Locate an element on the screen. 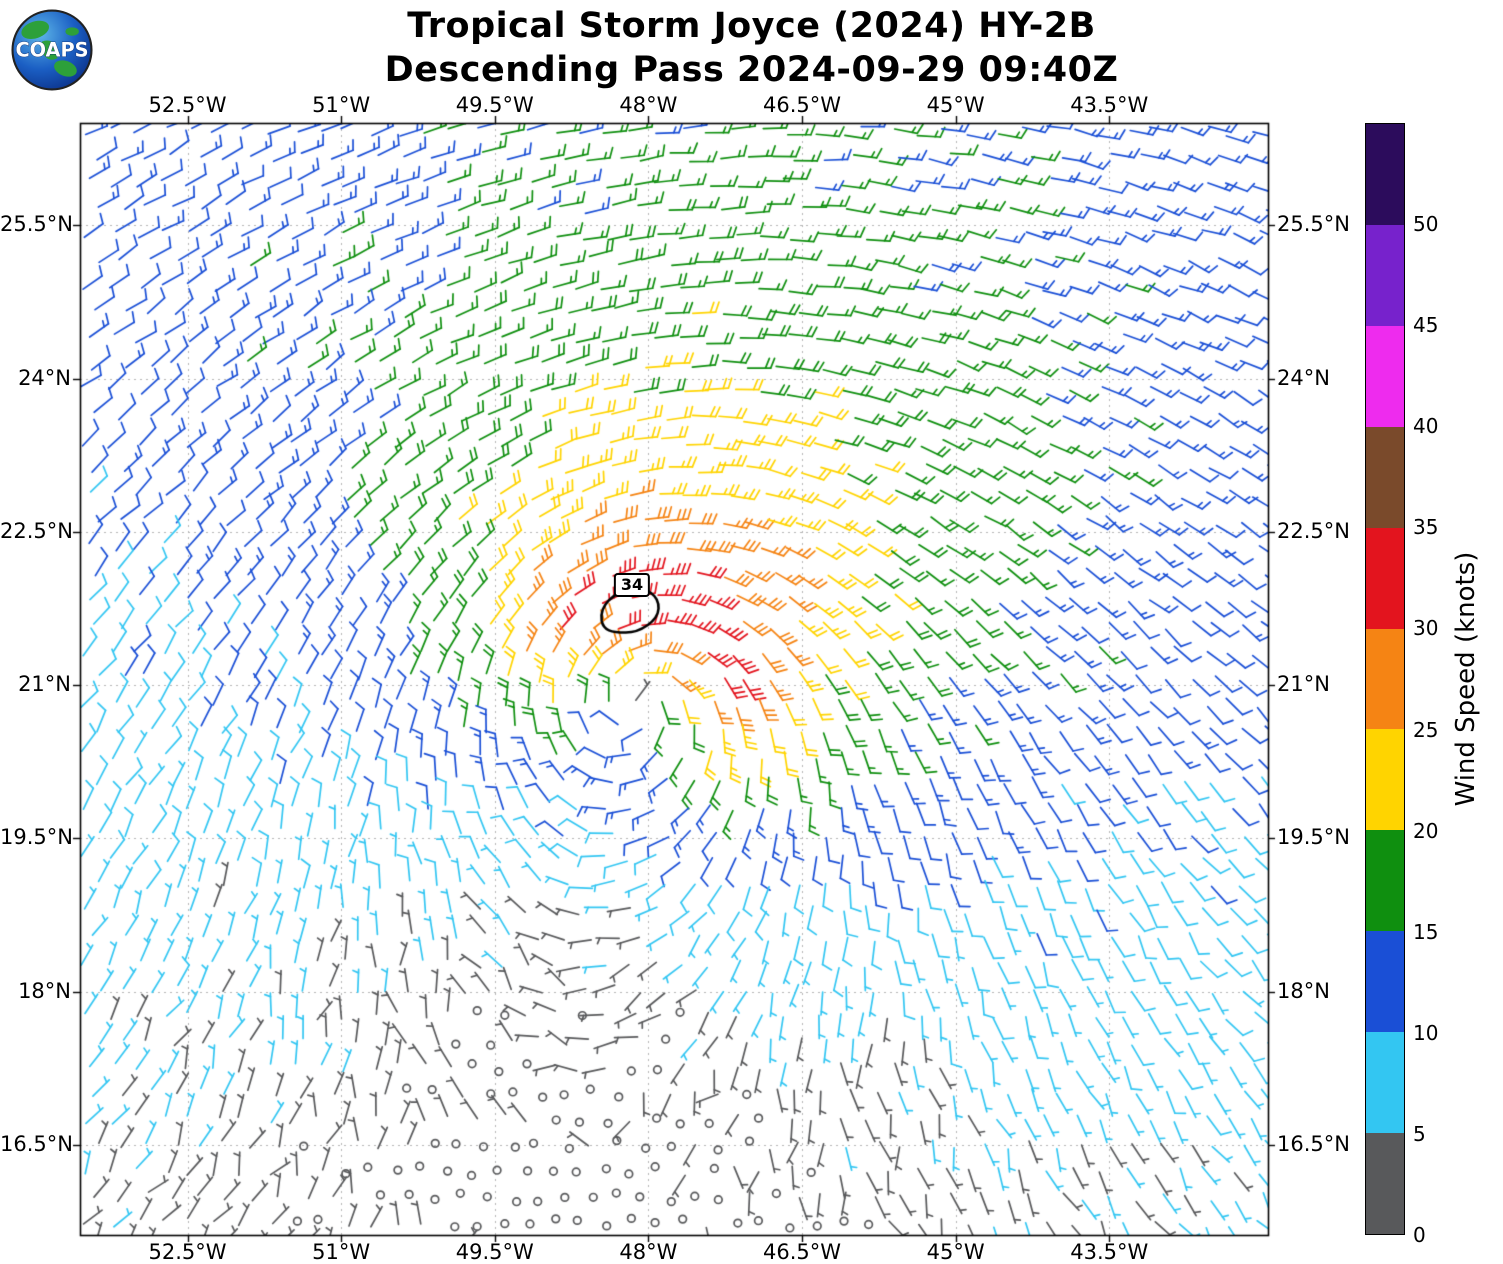  x-axis-tick-label-top: 43.5°W is located at coordinates (1109, 105).